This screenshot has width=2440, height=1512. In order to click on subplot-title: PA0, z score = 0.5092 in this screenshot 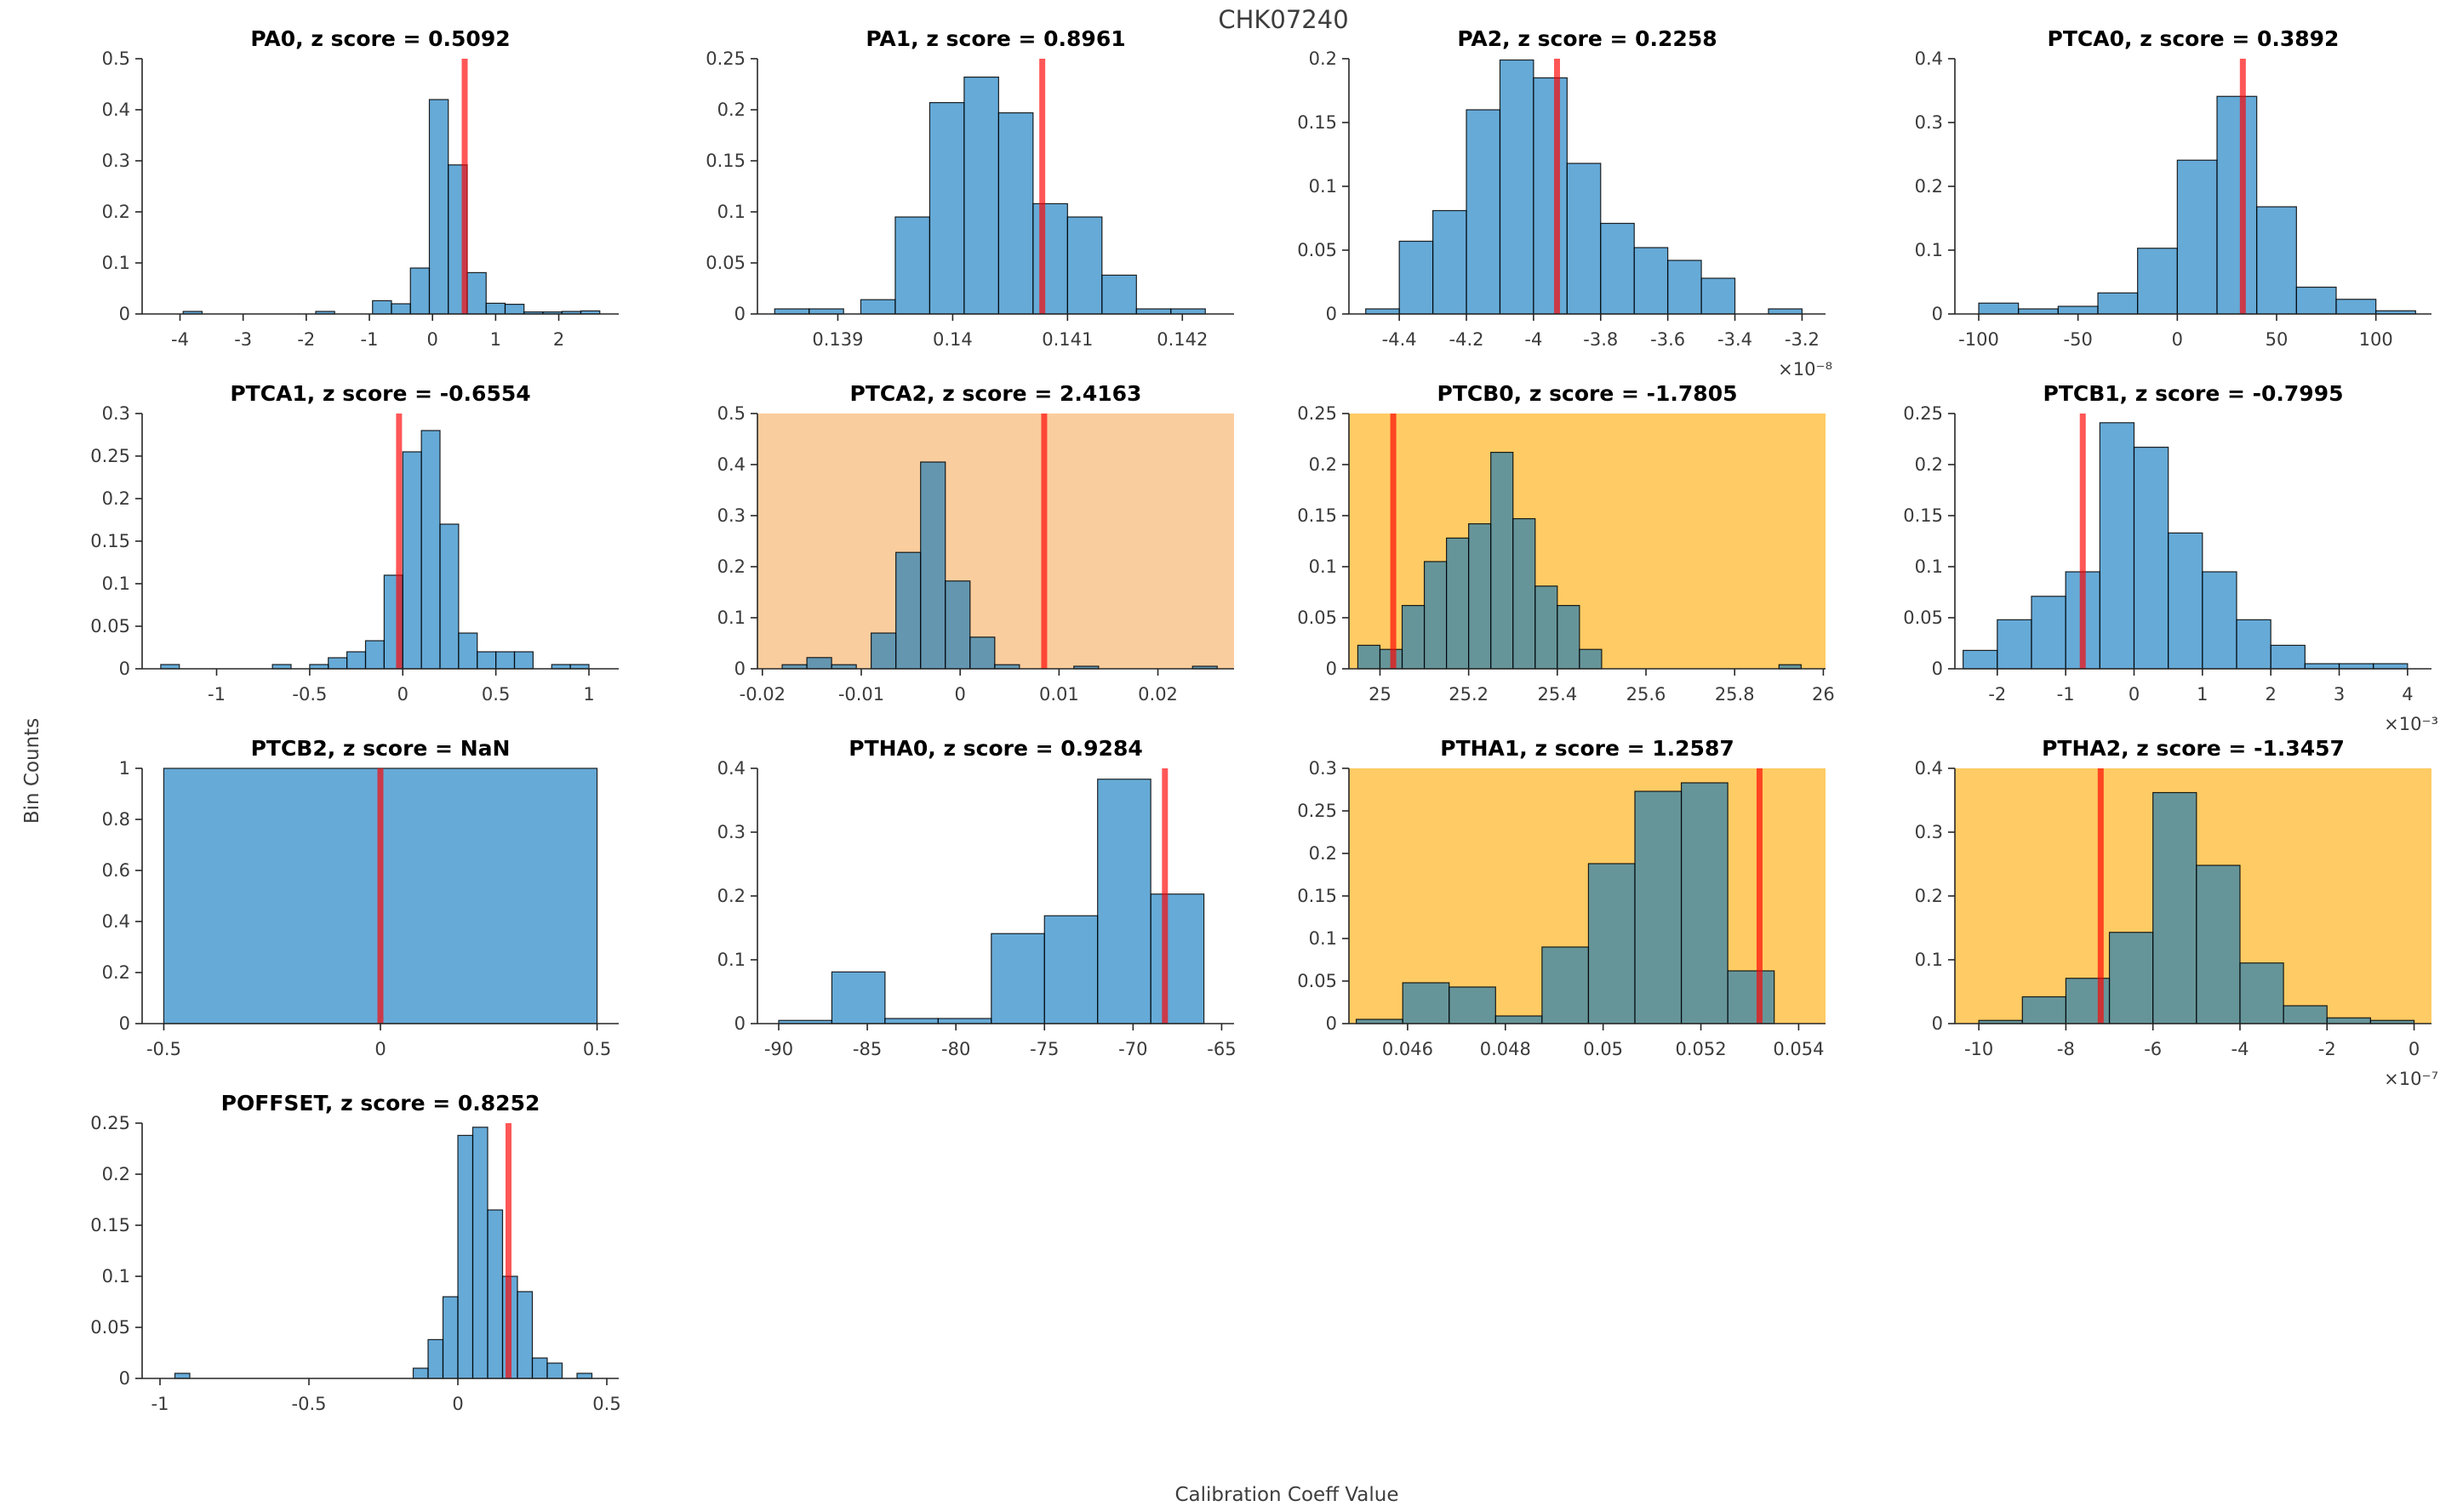, I will do `click(380, 38)`.